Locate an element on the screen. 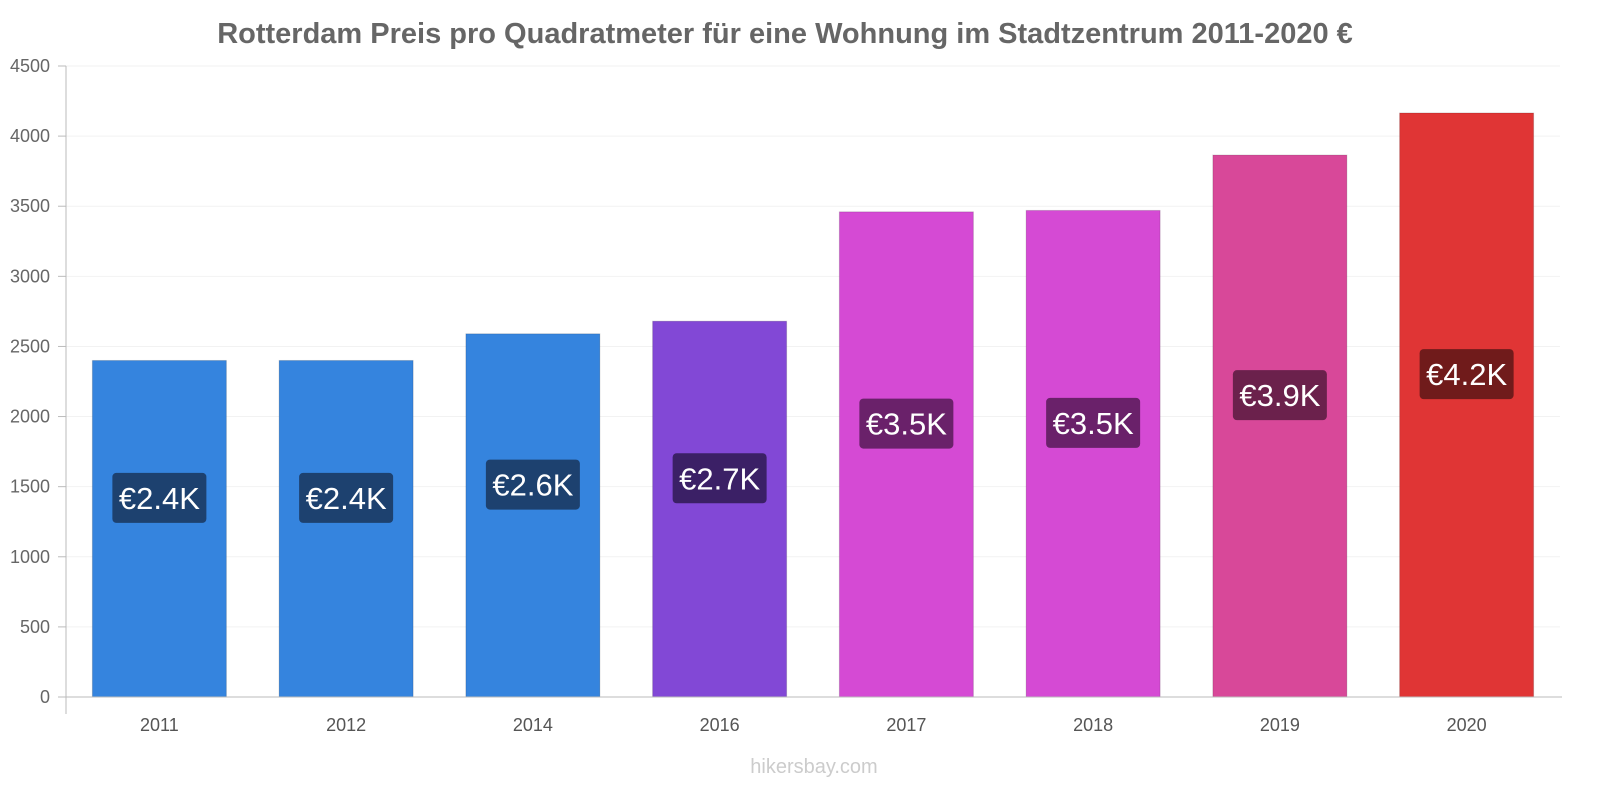 The width and height of the screenshot is (1600, 805). y-tick-label: 2000 is located at coordinates (30, 417).